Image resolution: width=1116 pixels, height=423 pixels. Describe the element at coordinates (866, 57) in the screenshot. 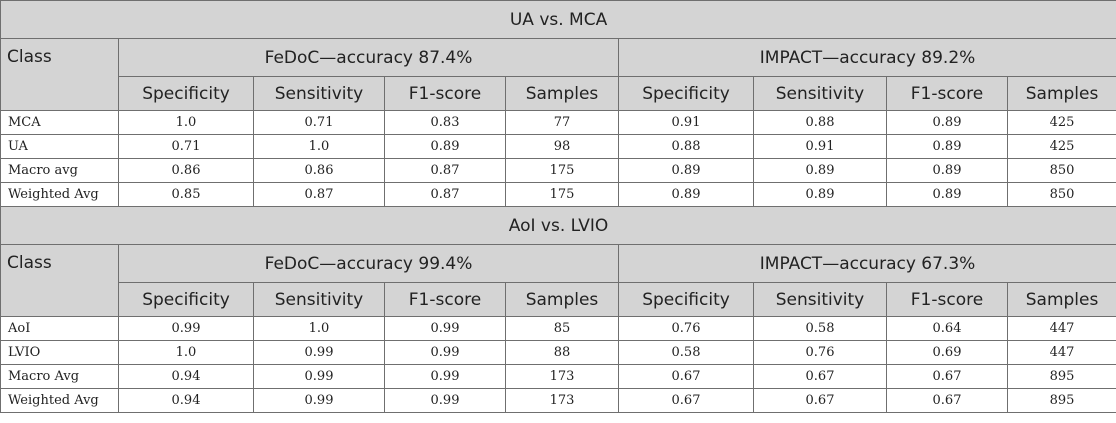

I see `impact-header: IMPACT—accuracy 89.2%` at that location.